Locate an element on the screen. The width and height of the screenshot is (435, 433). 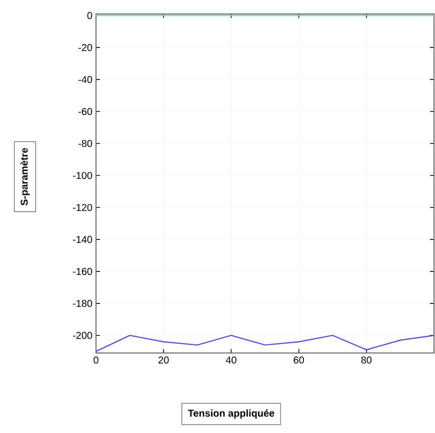
x-tick-label: 80 is located at coordinates (366, 360).